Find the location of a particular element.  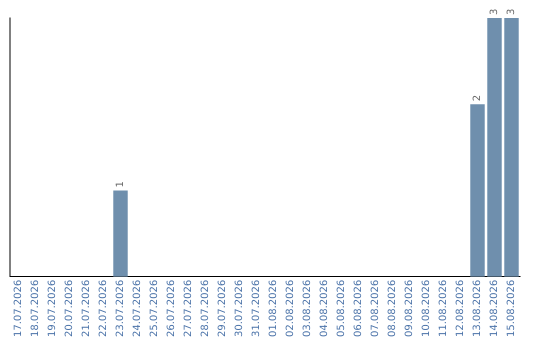

x-tick-label: 10.08.2026 is located at coordinates (426, 309).